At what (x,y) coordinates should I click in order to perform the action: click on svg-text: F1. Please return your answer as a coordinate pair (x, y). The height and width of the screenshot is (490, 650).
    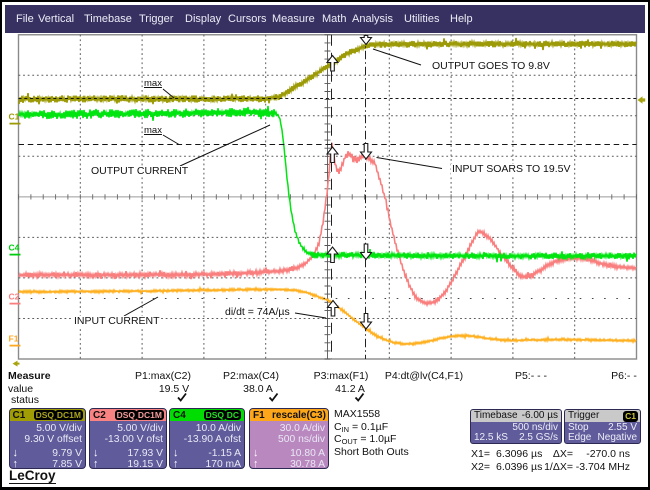
    Looking at the image, I should click on (14, 339).